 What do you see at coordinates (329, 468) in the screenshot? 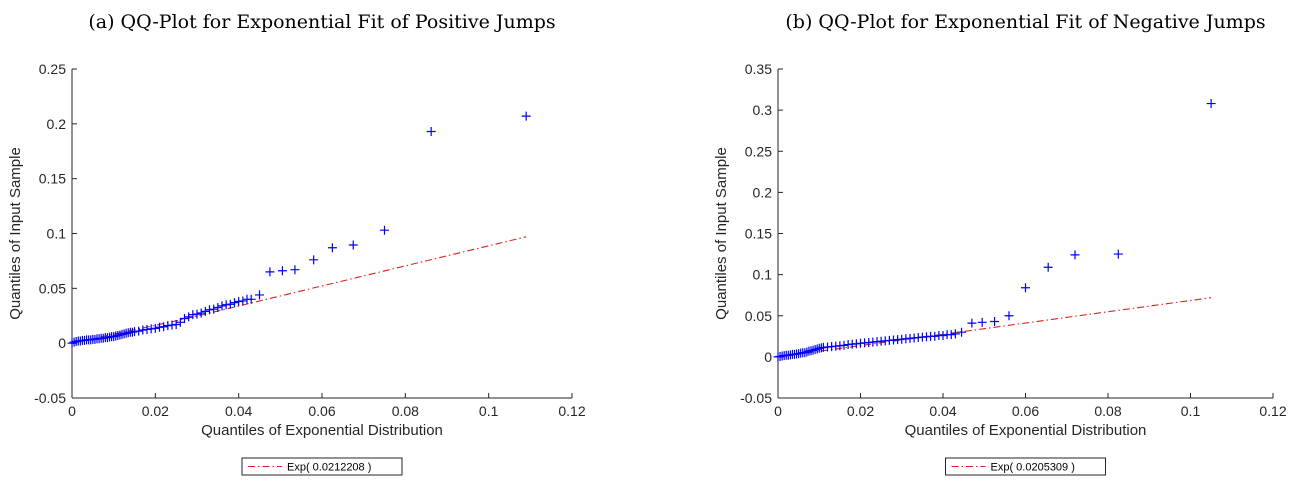
I see `legend-entry: Exp( 0.0212208 )` at bounding box center [329, 468].